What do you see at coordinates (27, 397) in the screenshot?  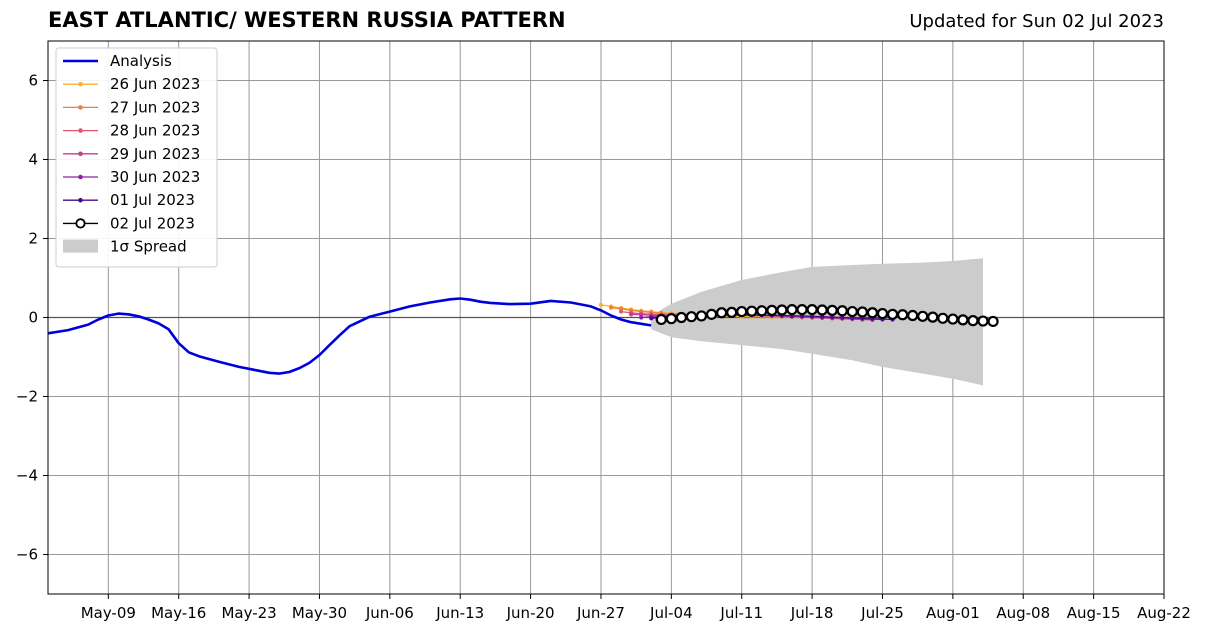 I see `y-tick-label: −2` at bounding box center [27, 397].